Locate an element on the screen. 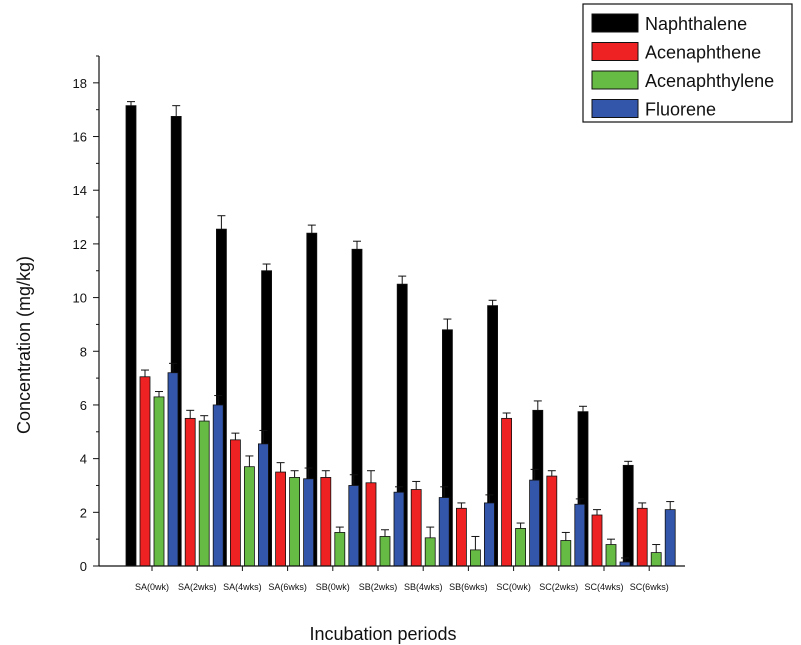 The image size is (801, 645). x-tick-label-11: SC(6wks) is located at coordinates (649, 587).